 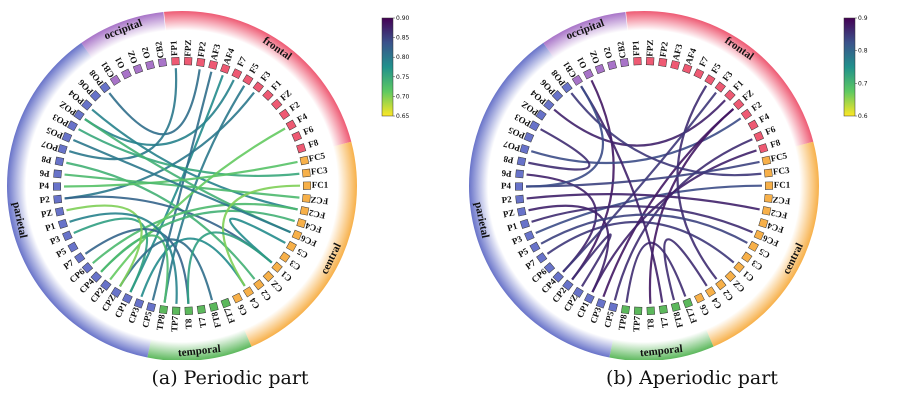 What do you see at coordinates (61, 253) in the screenshot?
I see `channel-label-P5: P5` at bounding box center [61, 253].